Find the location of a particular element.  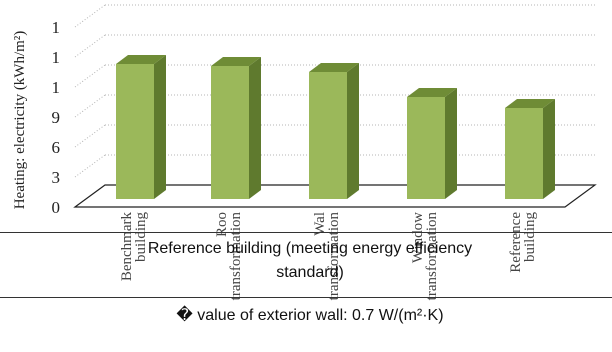

caption-wall-value: � value of exterior wall: 0.7 W/(m²·K) is located at coordinates (310, 315).